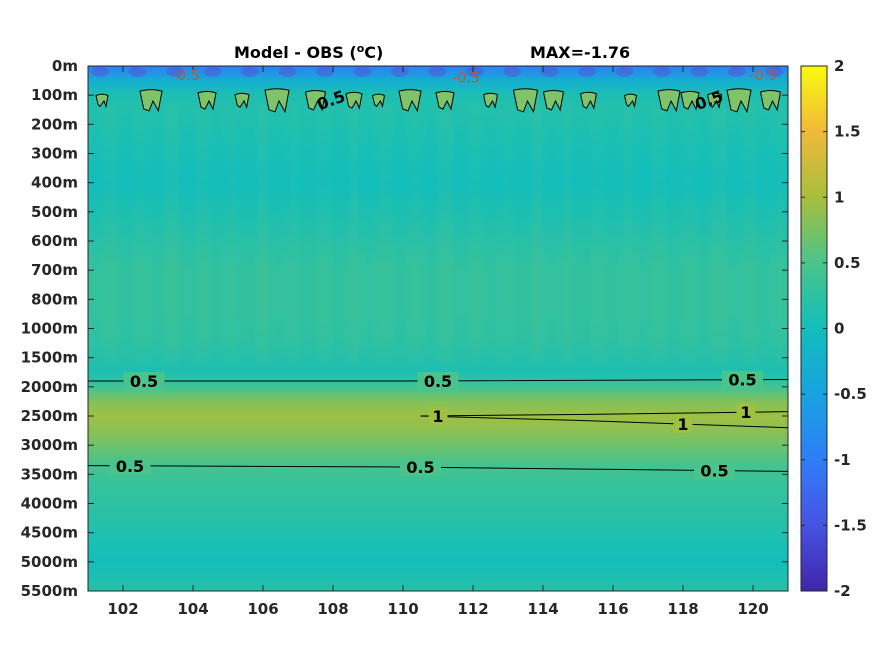  Describe the element at coordinates (612, 609) in the screenshot. I see `x-tick-label: 116` at that location.